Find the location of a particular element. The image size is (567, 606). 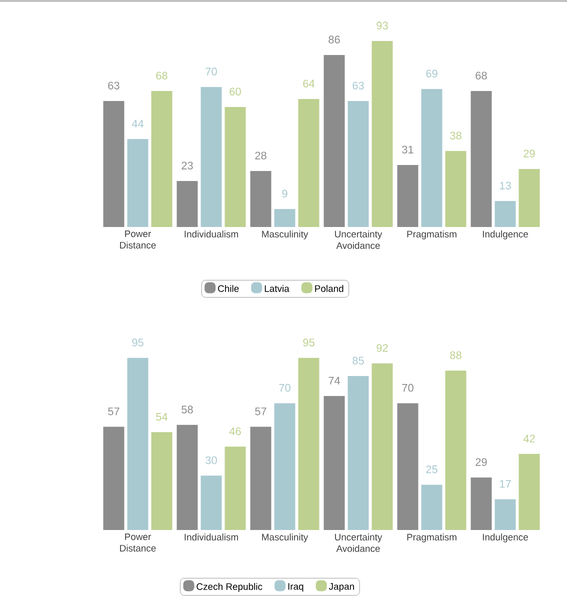

data-label: 69 is located at coordinates (432, 74).